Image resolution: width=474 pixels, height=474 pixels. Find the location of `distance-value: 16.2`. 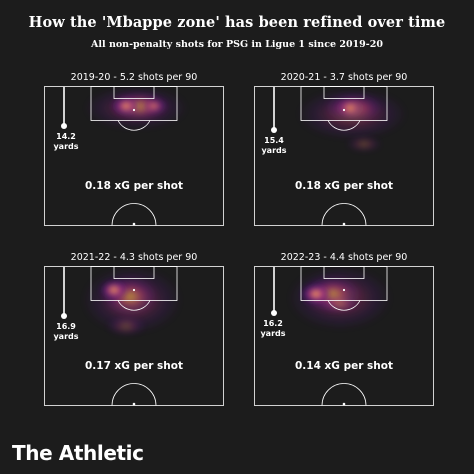

distance-value: 16.2 is located at coordinates (273, 323).